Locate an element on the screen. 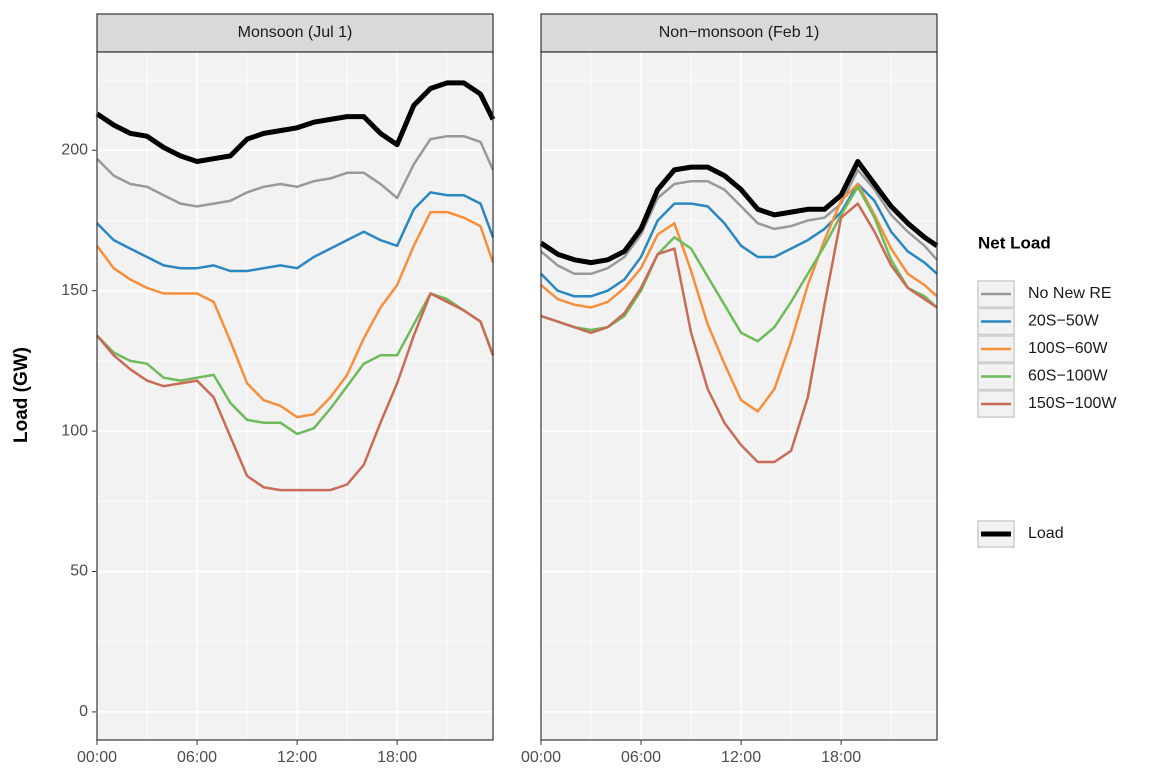 This screenshot has height=779, width=1150. legend-label: 150S−100W is located at coordinates (1072, 403).